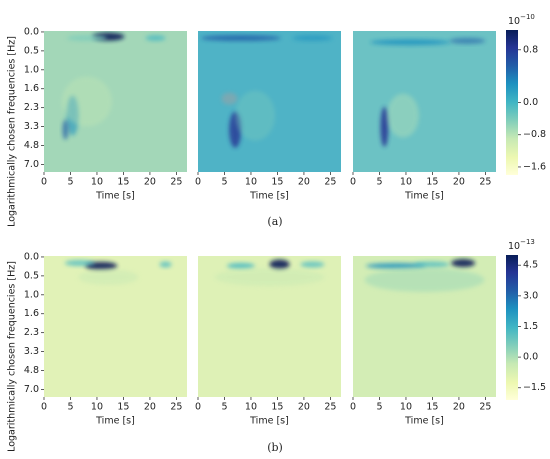 This screenshot has height=459, width=550. Describe the element at coordinates (534, 387) in the screenshot. I see `colorbar-tick-label: −1.5` at that location.